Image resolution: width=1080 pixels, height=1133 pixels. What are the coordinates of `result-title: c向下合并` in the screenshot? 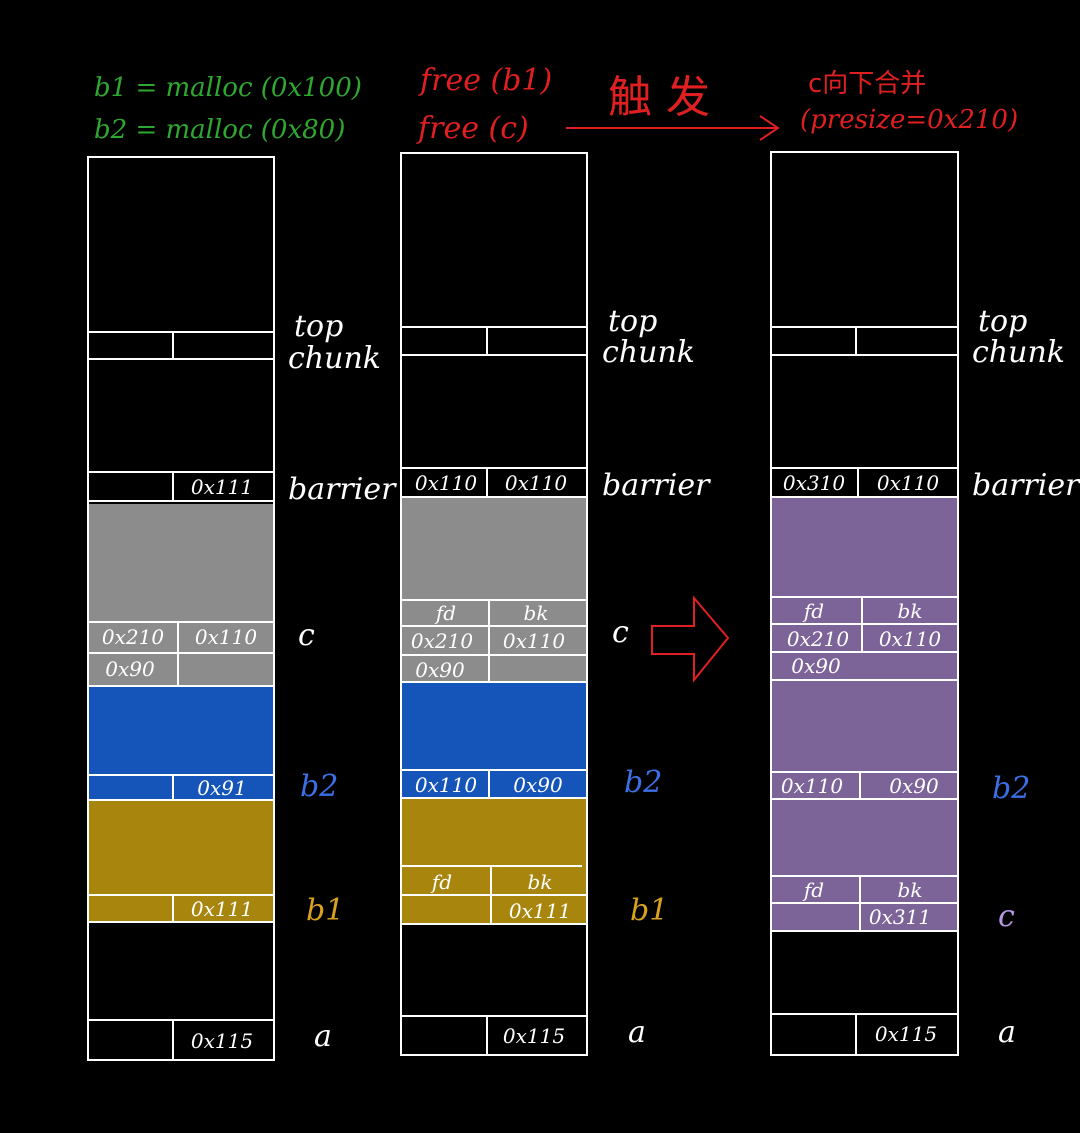 It's located at (867, 84).